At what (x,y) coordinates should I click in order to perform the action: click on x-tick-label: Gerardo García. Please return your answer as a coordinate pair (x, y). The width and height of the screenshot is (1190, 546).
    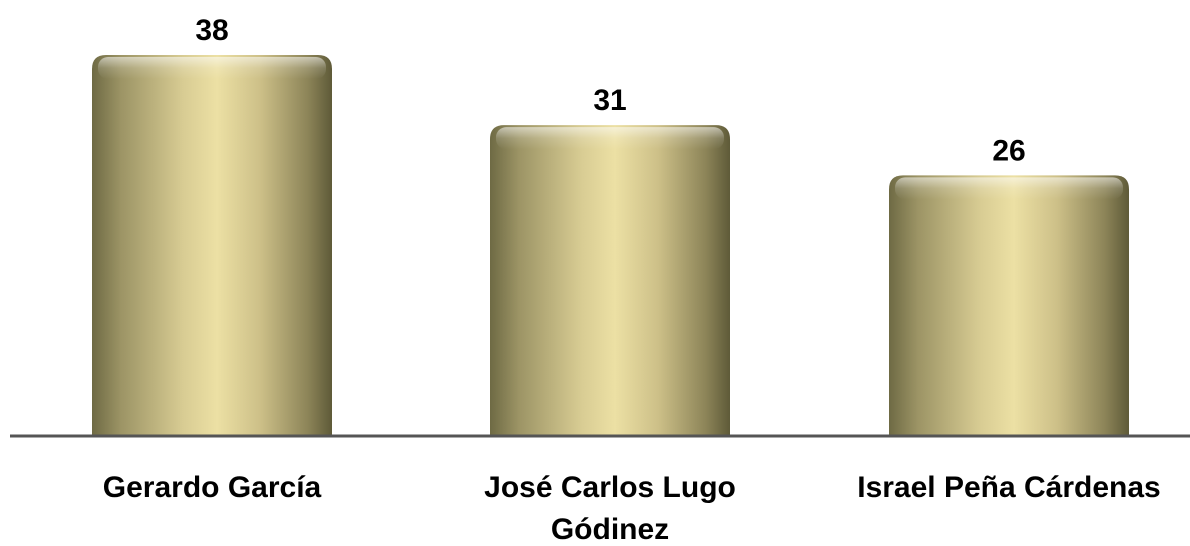
    Looking at the image, I should click on (212, 487).